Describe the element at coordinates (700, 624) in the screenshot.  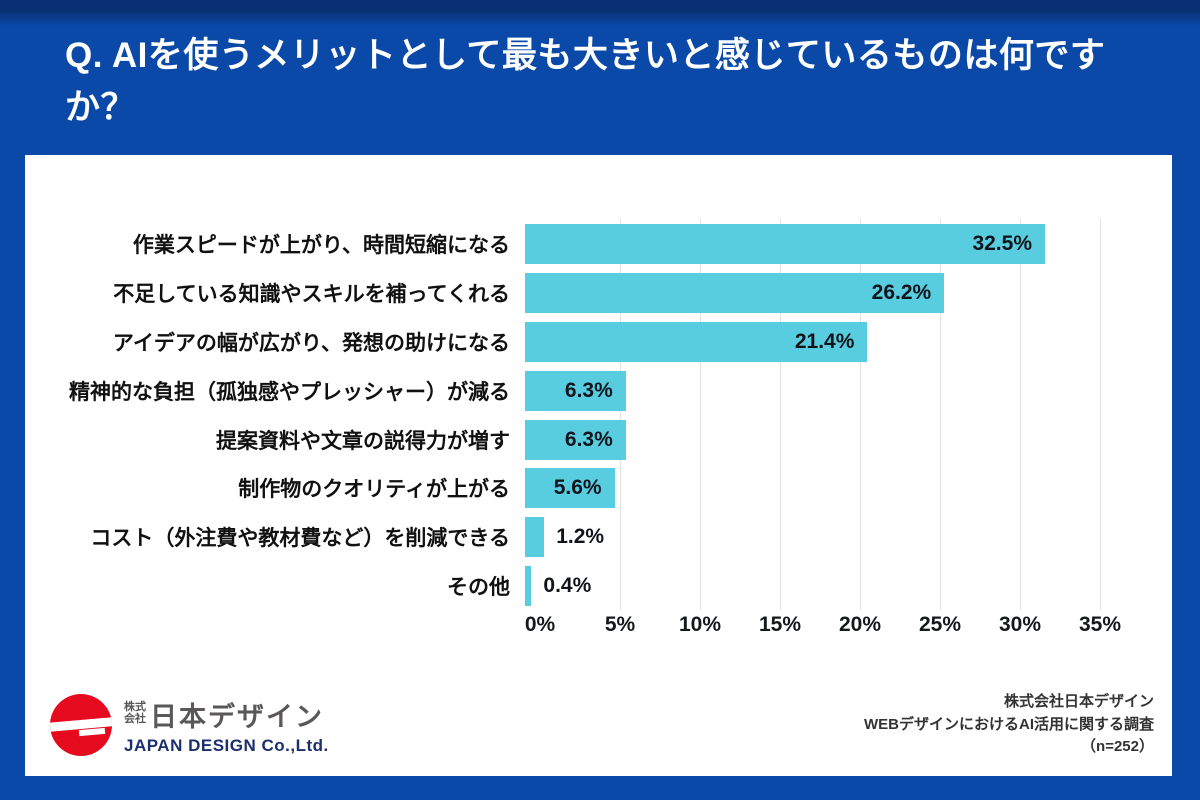
I see `axis-tick-label: 10%` at that location.